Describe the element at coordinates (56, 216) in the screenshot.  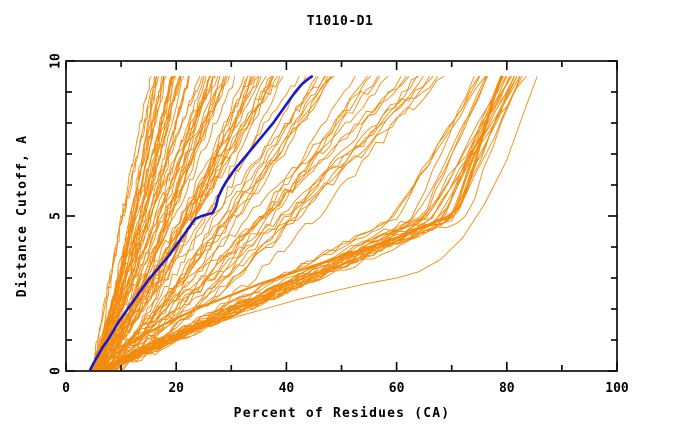
I see `y-tick-label: 5` at that location.